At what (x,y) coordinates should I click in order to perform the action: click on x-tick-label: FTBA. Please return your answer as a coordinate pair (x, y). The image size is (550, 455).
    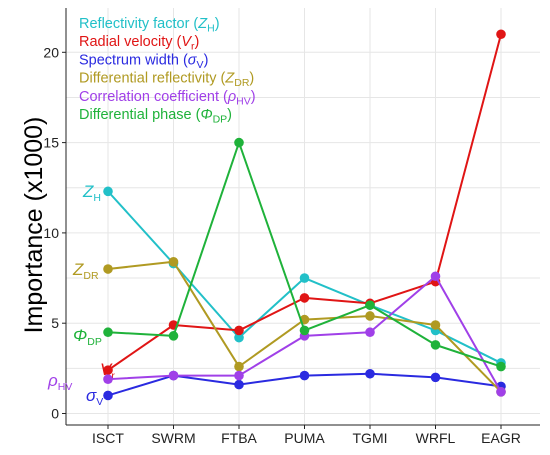
    Looking at the image, I should click on (239, 438).